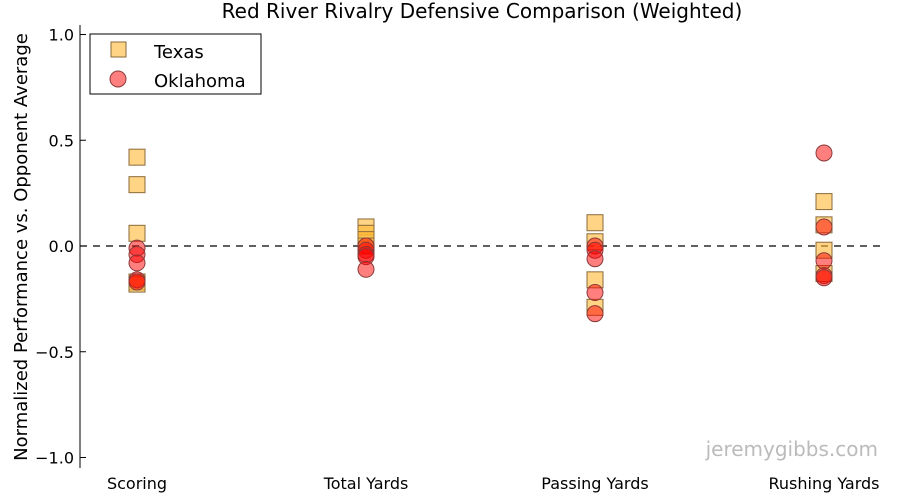 This screenshot has width=900, height=504. Describe the element at coordinates (61, 140) in the screenshot. I see `y-tick-label: 0.5` at that location.